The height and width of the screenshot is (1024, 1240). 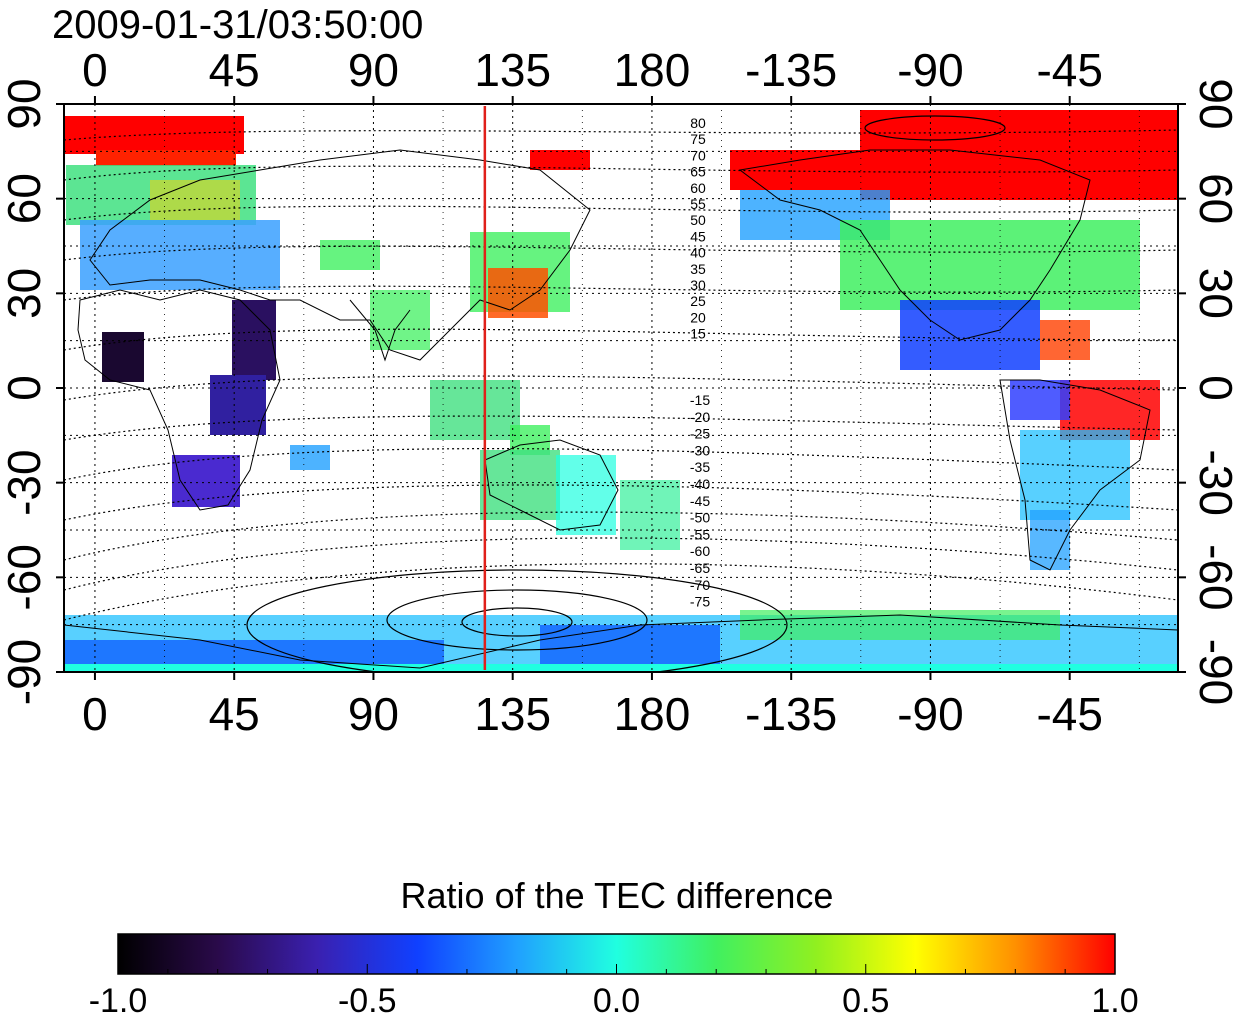 I want to click on top-lon-tick-label: 90, so click(x=373, y=70).